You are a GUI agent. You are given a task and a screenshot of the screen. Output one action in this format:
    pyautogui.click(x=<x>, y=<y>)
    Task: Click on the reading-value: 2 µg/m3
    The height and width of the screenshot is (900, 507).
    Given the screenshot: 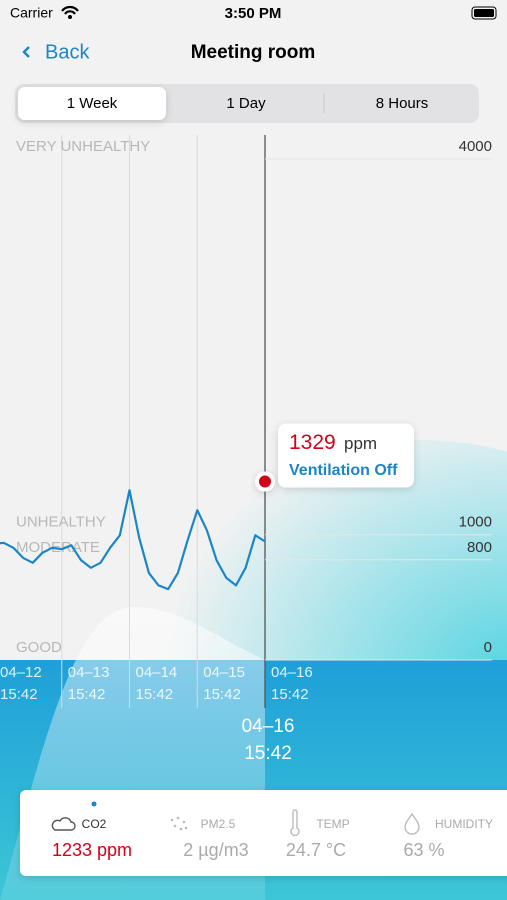 What is the action you would take?
    pyautogui.click(x=215, y=850)
    